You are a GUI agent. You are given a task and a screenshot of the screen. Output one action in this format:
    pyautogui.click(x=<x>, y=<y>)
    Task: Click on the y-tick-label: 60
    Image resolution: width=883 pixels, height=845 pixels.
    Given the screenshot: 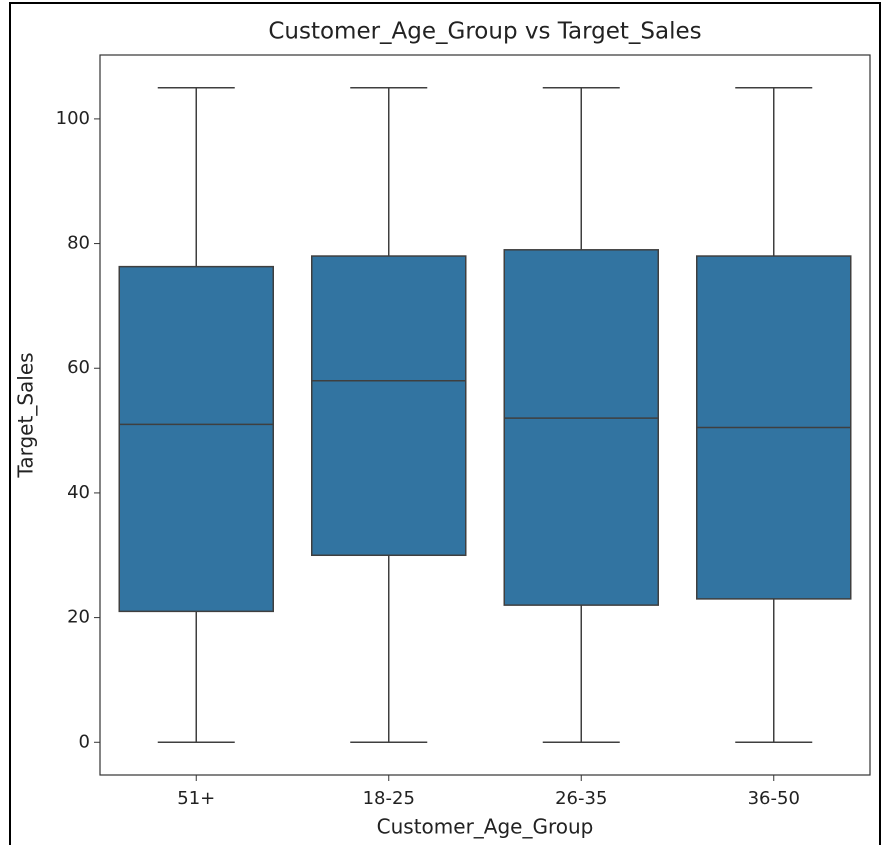 What is the action you would take?
    pyautogui.click(x=78, y=367)
    